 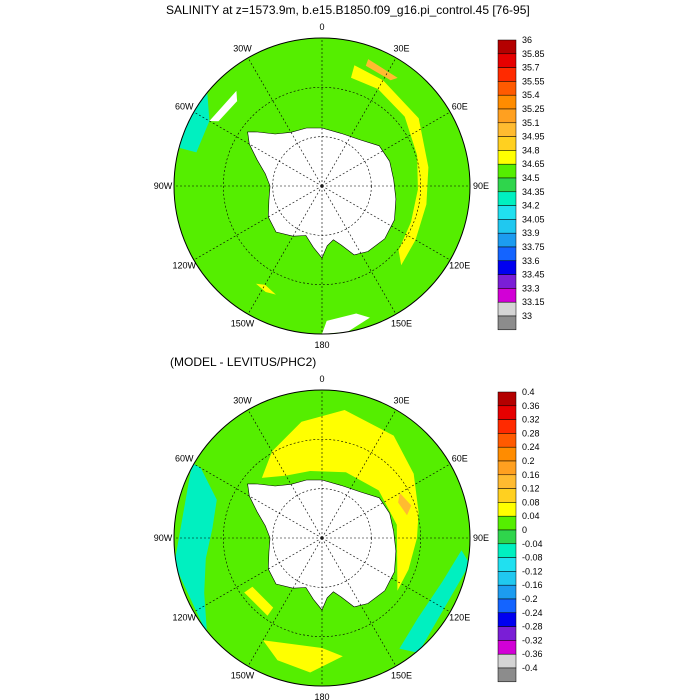 What do you see at coordinates (530, 668) in the screenshot?
I see `colorbar-label: -0.4` at bounding box center [530, 668].